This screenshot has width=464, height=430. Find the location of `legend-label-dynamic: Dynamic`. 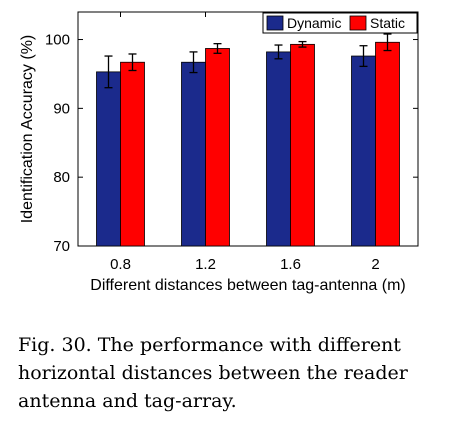

legend-label-dynamic: Dynamic is located at coordinates (314, 23).